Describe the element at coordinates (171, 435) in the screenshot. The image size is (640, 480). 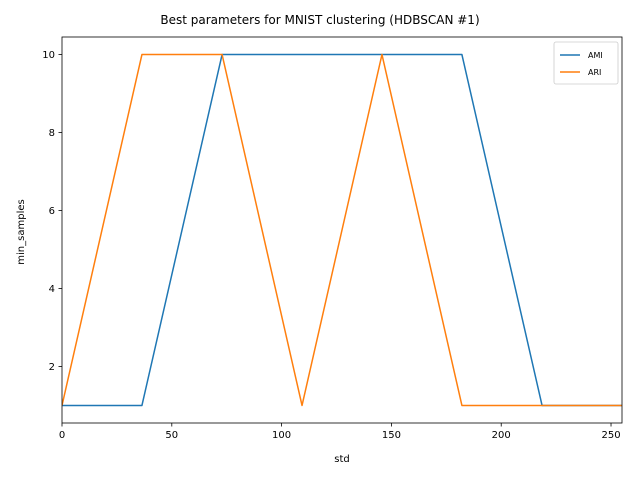
I see `x-tick-label: 50` at that location.